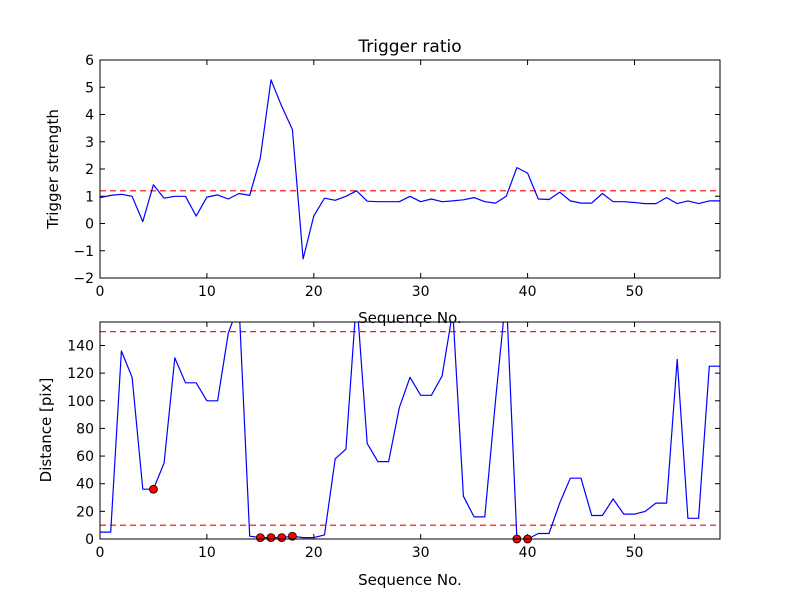 This screenshot has height=600, width=800. What do you see at coordinates (89, 116) in the screenshot?
I see `y-tick-label: 4` at bounding box center [89, 116].